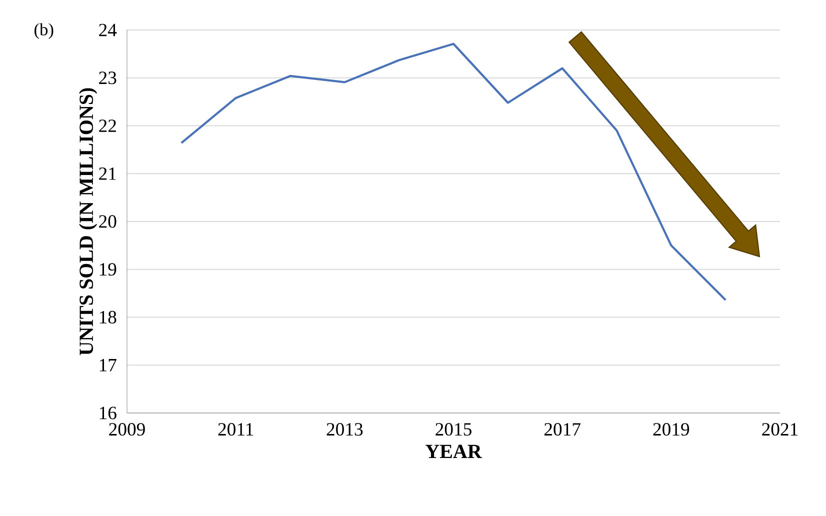 The height and width of the screenshot is (516, 826). What do you see at coordinates (108, 269) in the screenshot?
I see `y-tick-label: 19` at bounding box center [108, 269].